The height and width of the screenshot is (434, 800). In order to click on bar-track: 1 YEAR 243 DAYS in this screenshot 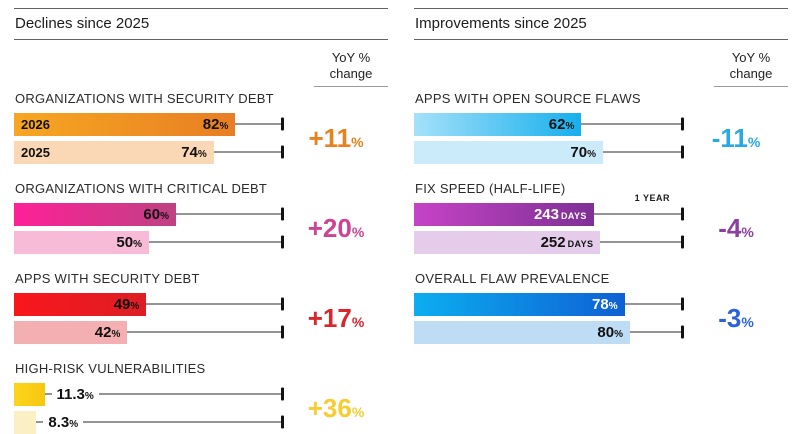, I will do `click(549, 209)`.